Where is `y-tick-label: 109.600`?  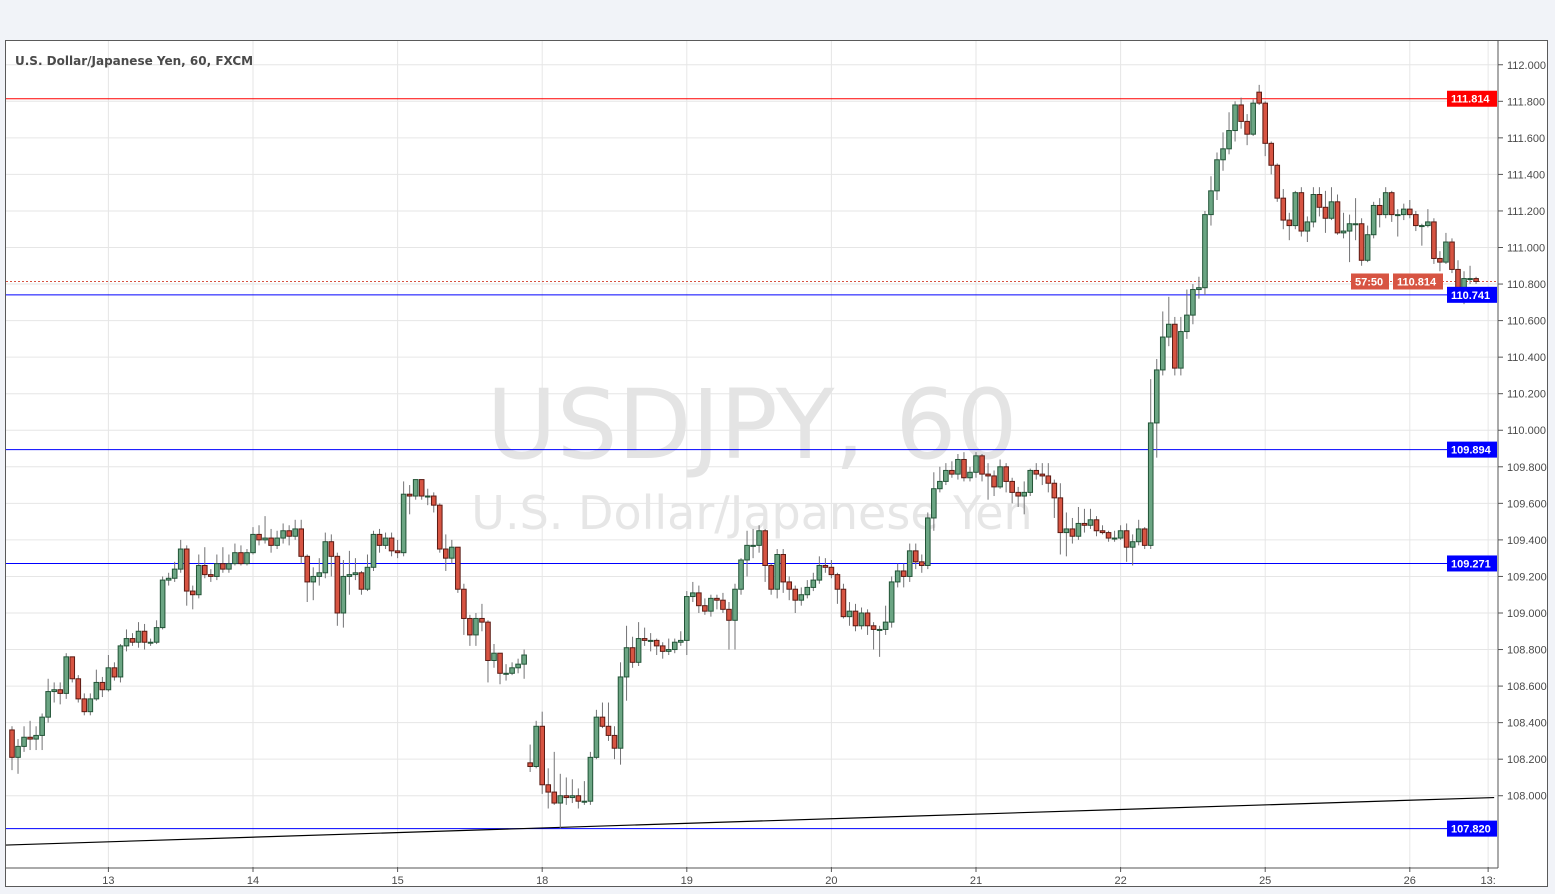
y-tick-label: 109.600 is located at coordinates (1527, 504).